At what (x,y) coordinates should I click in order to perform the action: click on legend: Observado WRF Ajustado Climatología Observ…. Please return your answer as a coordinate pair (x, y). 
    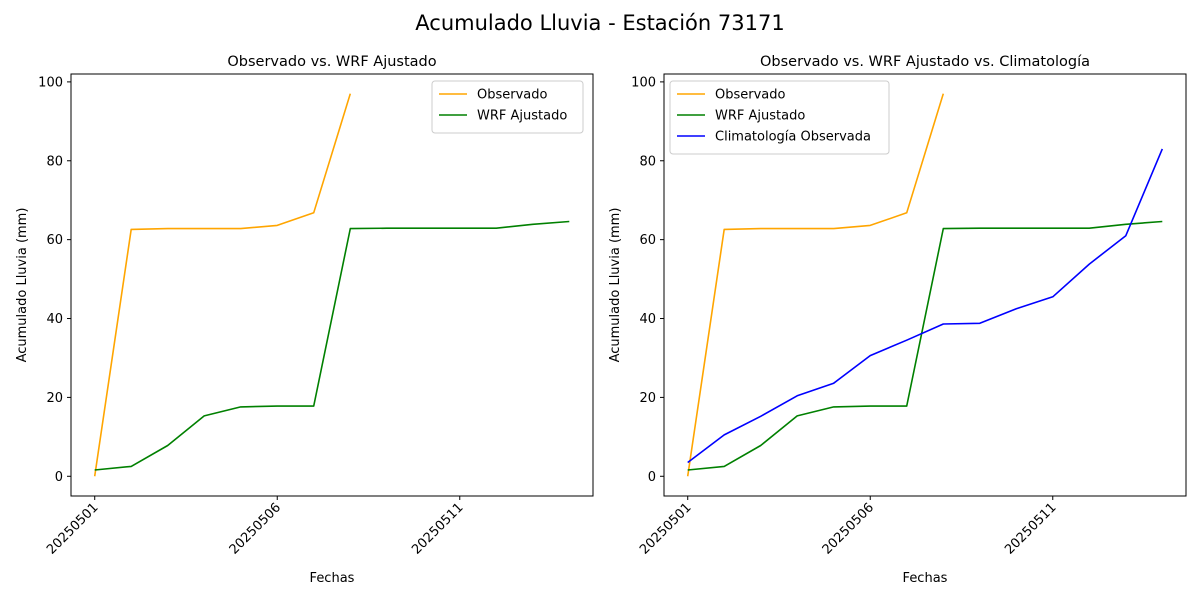
    Looking at the image, I should click on (779, 117).